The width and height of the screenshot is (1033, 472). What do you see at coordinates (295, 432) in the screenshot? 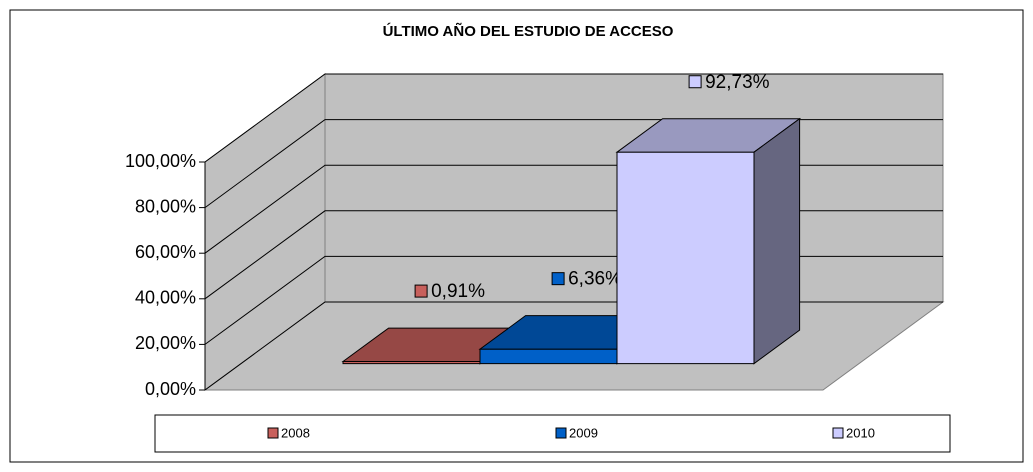
I see `legend-label: 2008` at bounding box center [295, 432].